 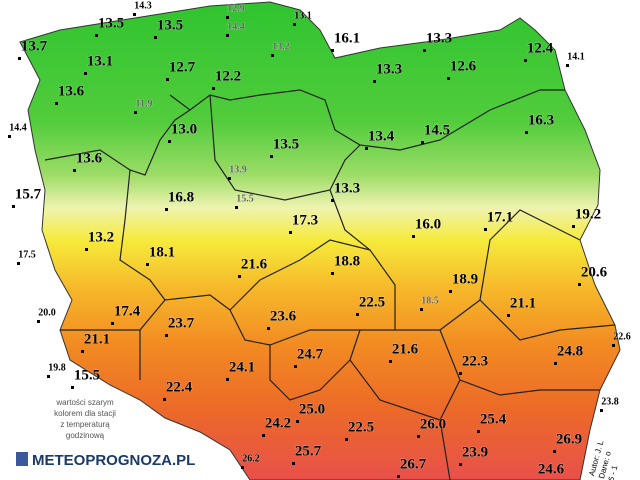 I want to click on note-line: z temperaturą, so click(x=85, y=424).